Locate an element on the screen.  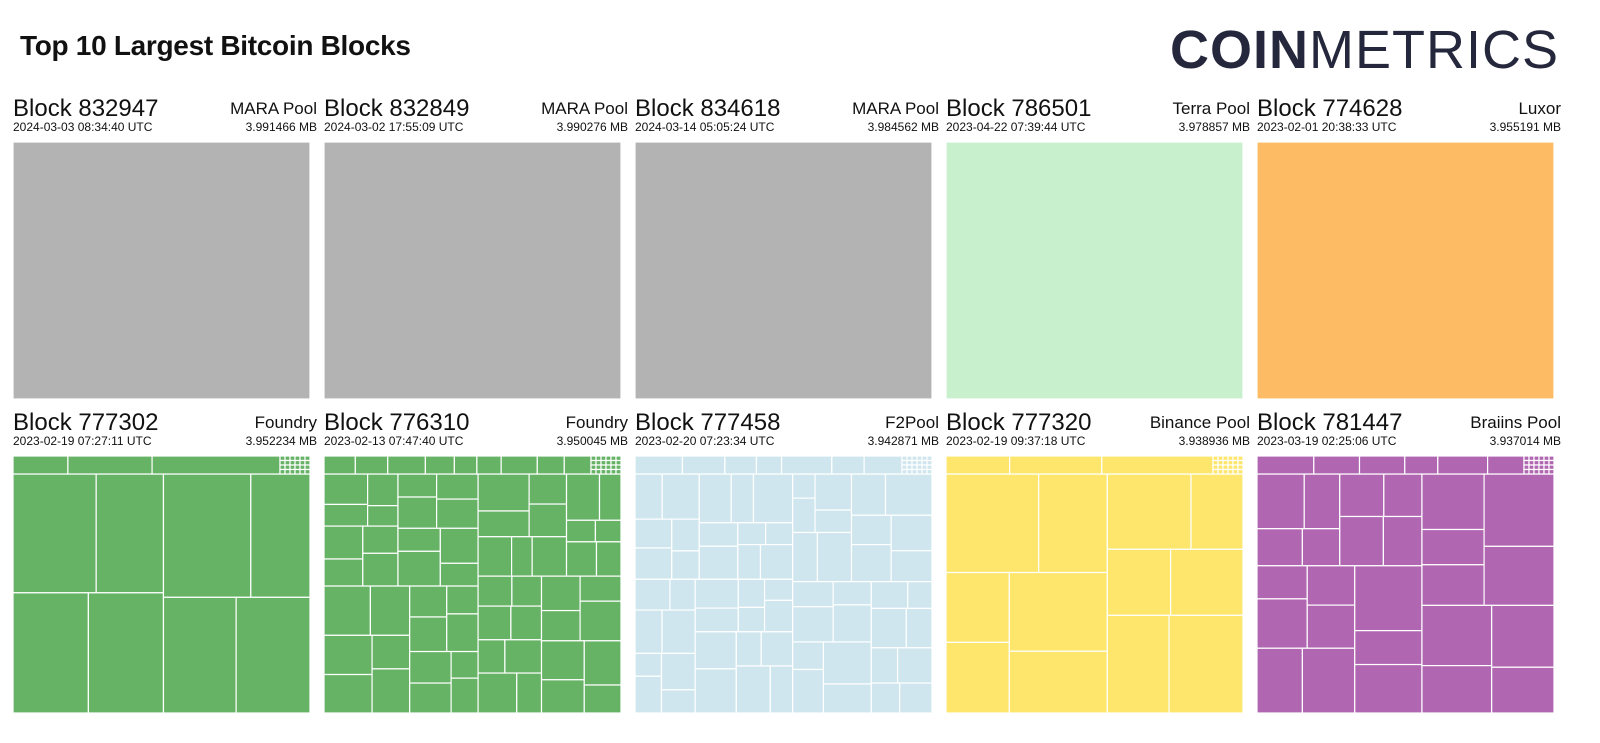
block-treemap is located at coordinates (161, 270).